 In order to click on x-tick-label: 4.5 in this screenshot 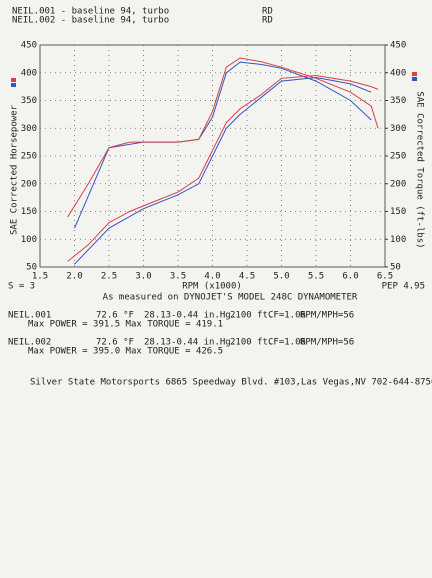, I will do `click(247, 277)`.